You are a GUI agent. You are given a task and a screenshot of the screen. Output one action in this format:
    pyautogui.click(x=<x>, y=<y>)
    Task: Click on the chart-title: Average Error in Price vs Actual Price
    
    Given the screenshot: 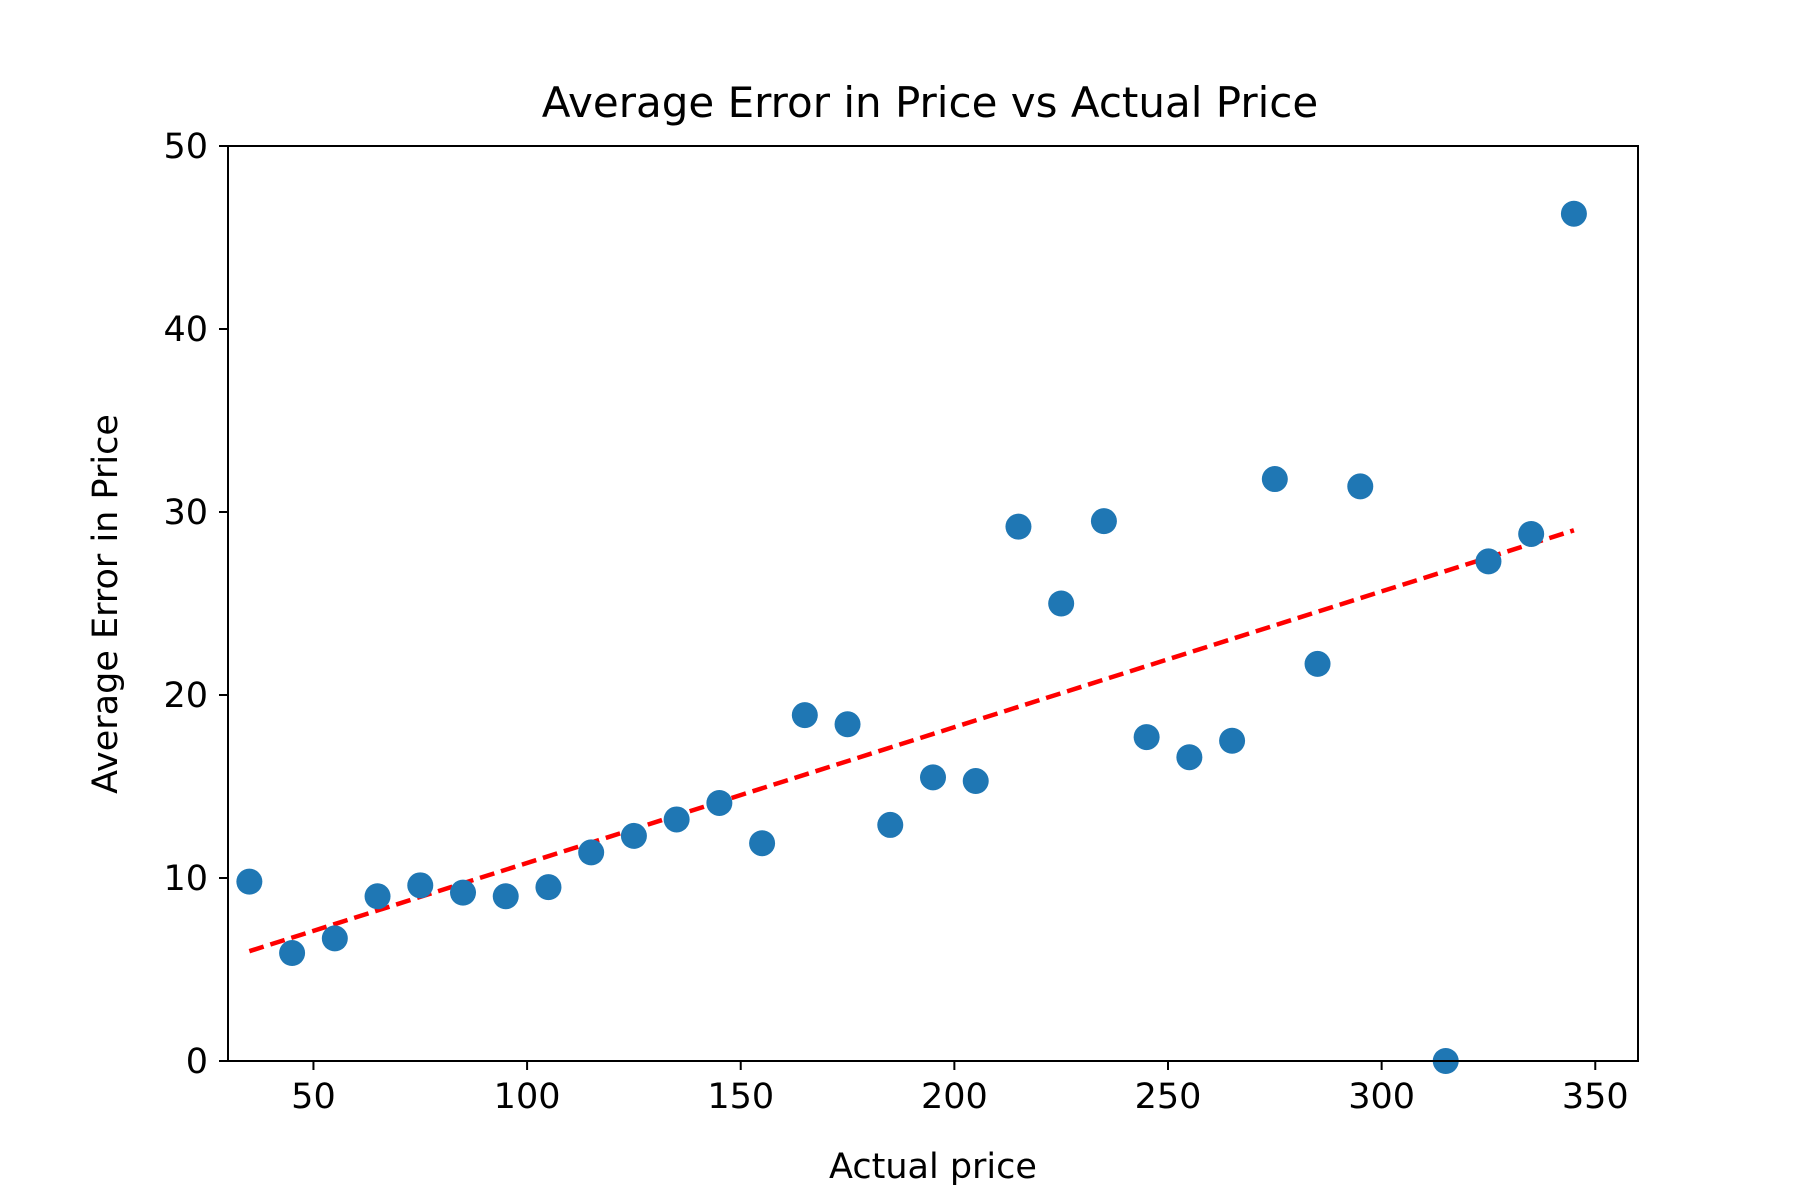 What is the action you would take?
    pyautogui.click(x=930, y=102)
    